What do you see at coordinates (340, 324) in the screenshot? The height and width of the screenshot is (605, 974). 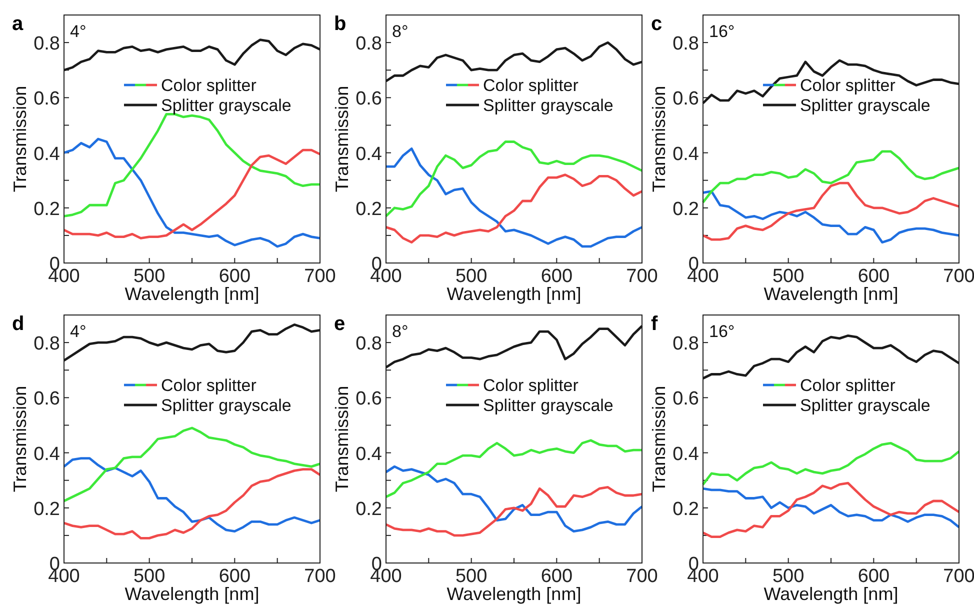 I see `chart-title: e` at bounding box center [340, 324].